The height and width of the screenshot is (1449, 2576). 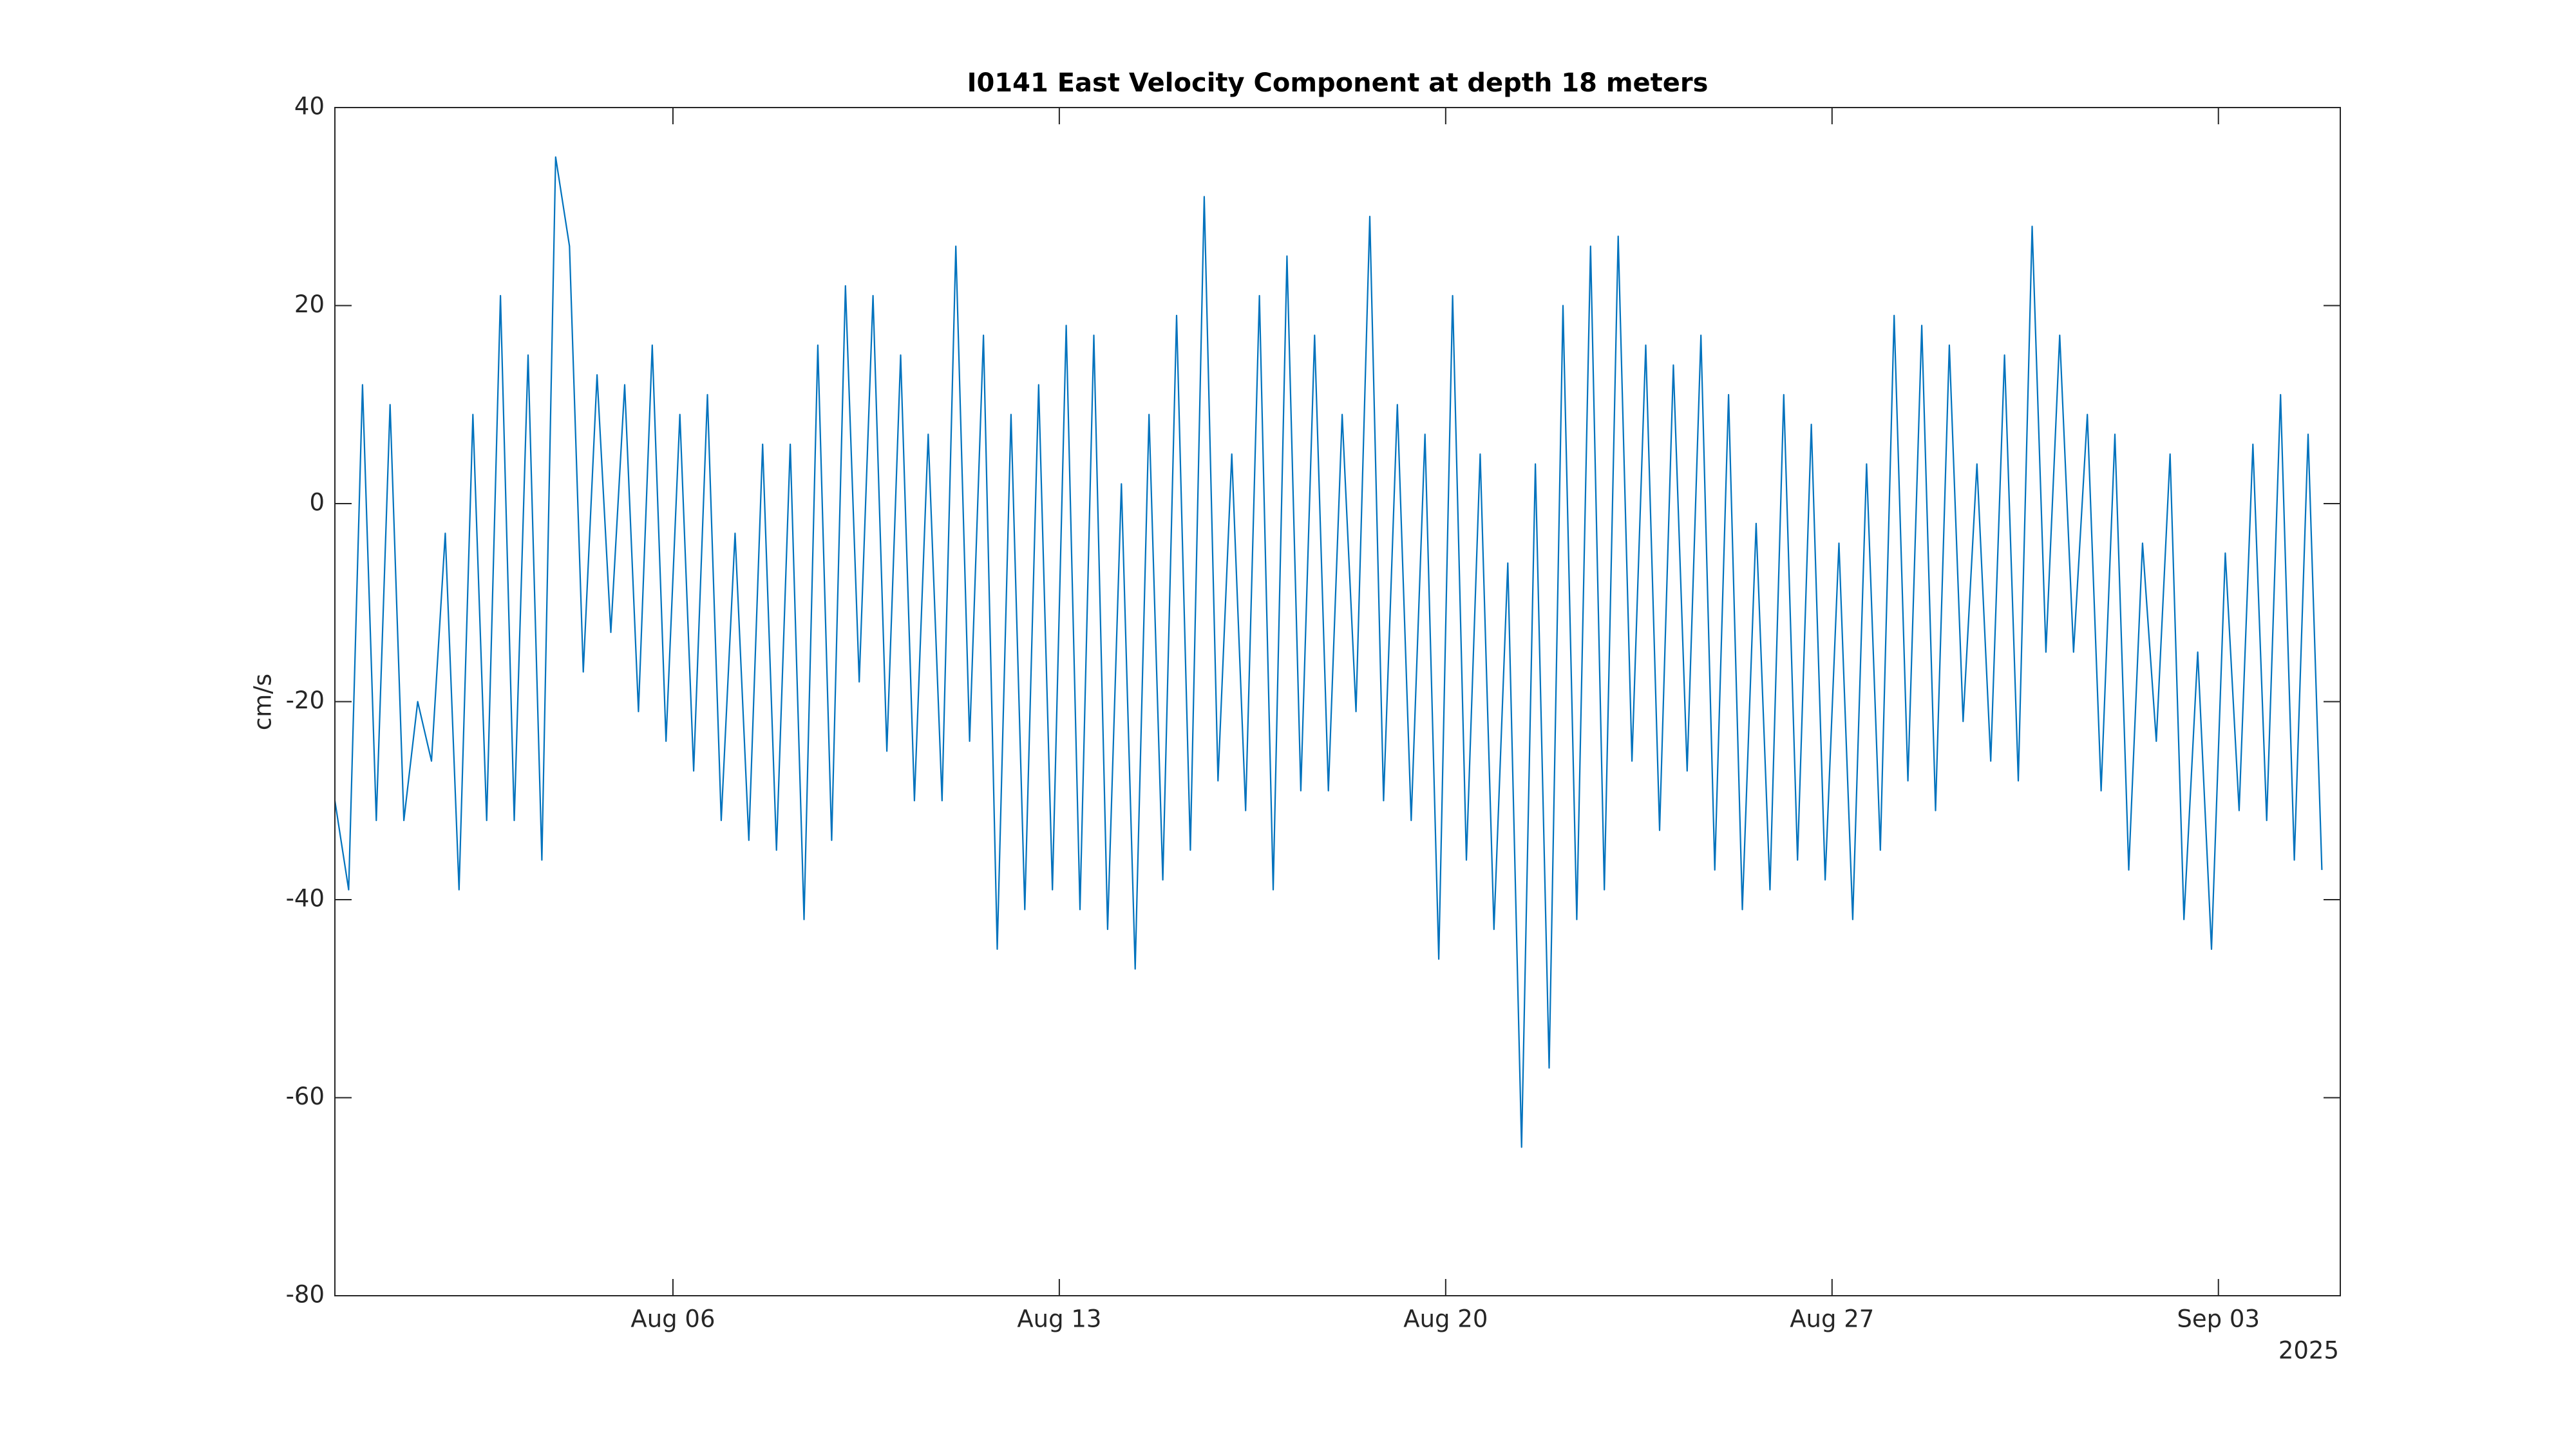 What do you see at coordinates (2308, 1351) in the screenshot?
I see `x-secondary-label: 2025` at bounding box center [2308, 1351].